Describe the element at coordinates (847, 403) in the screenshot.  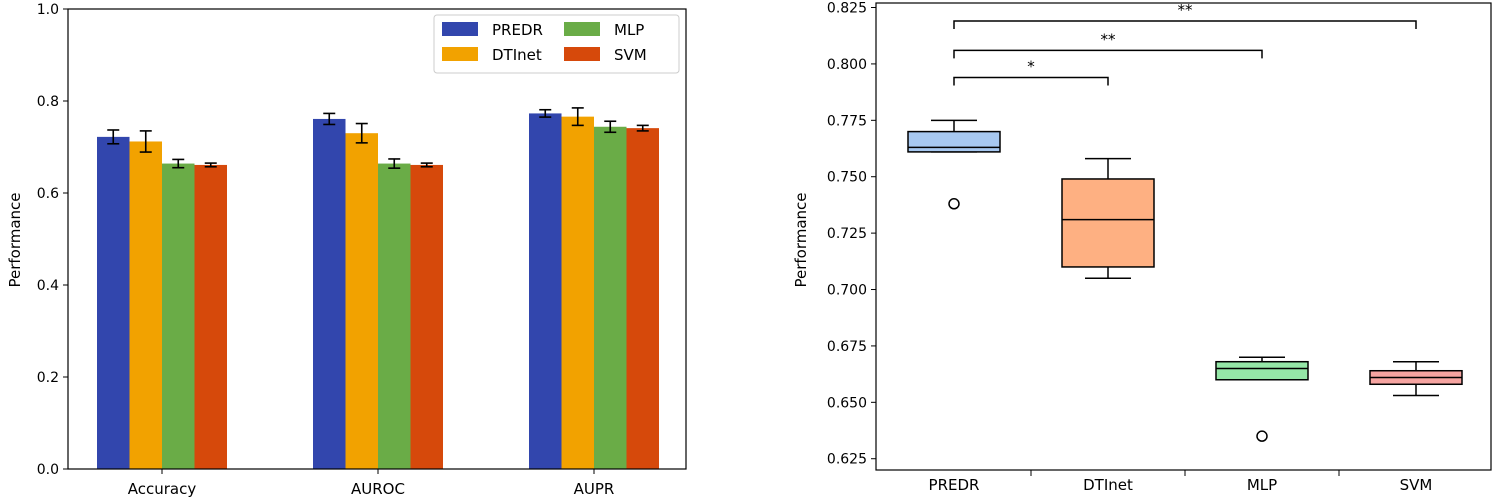
I see `y-tick-label: 0.650` at that location.